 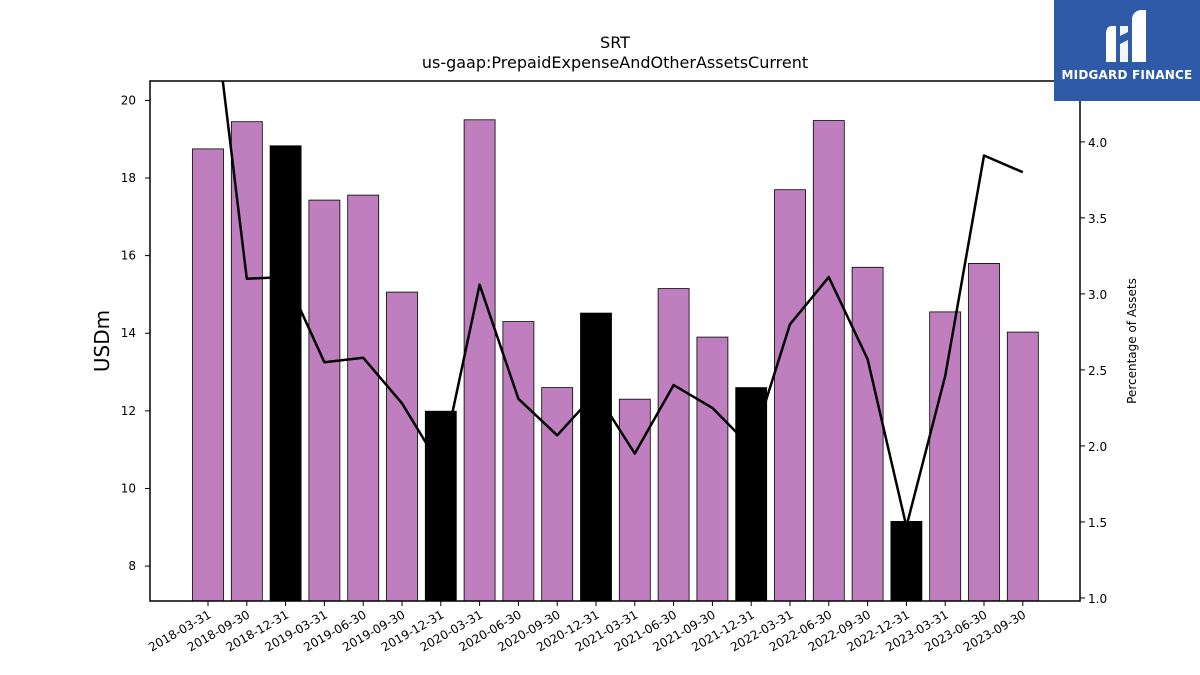 I want to click on y-tick-label: 20, so click(x=128, y=100).